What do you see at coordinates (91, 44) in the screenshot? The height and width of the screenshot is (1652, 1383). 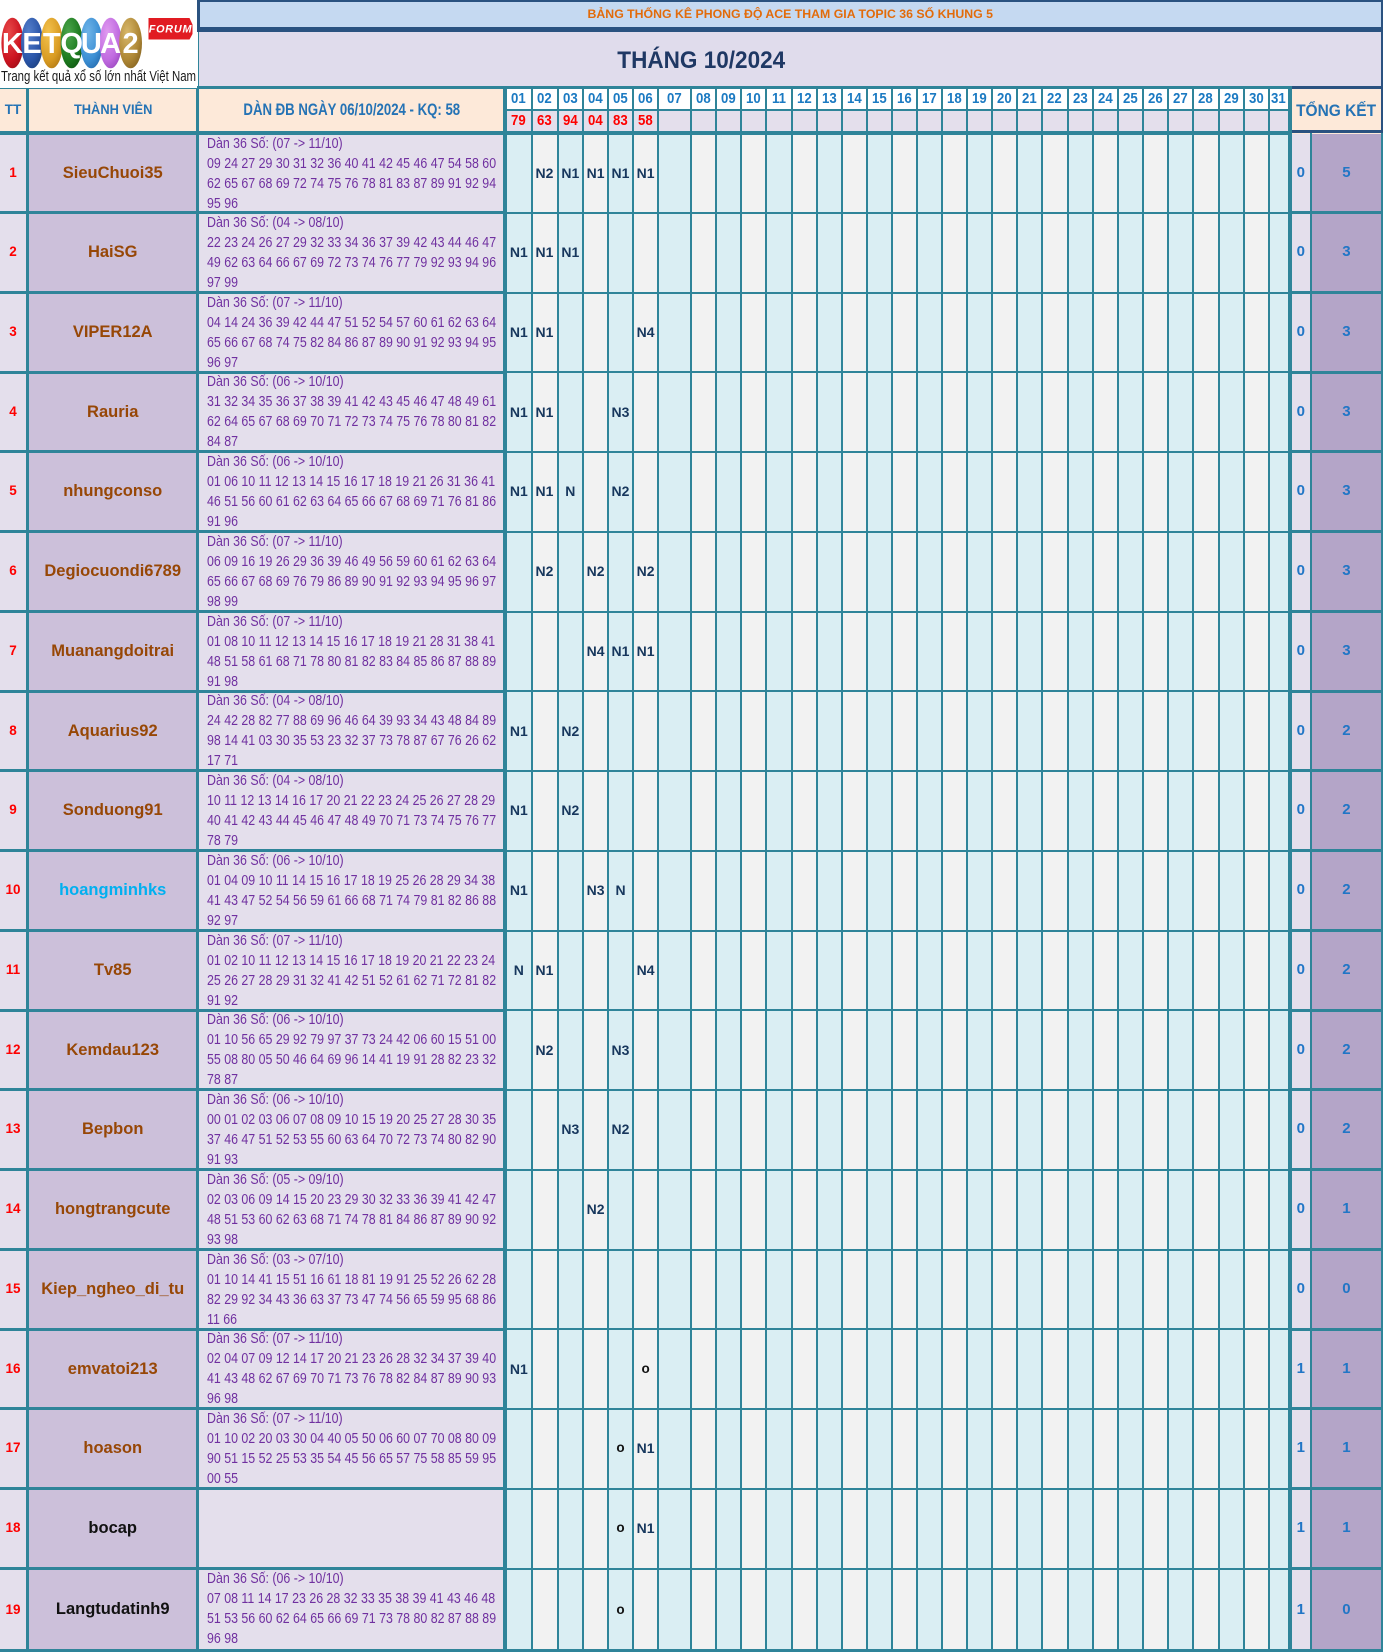 I see `svg-text: U` at bounding box center [91, 44].